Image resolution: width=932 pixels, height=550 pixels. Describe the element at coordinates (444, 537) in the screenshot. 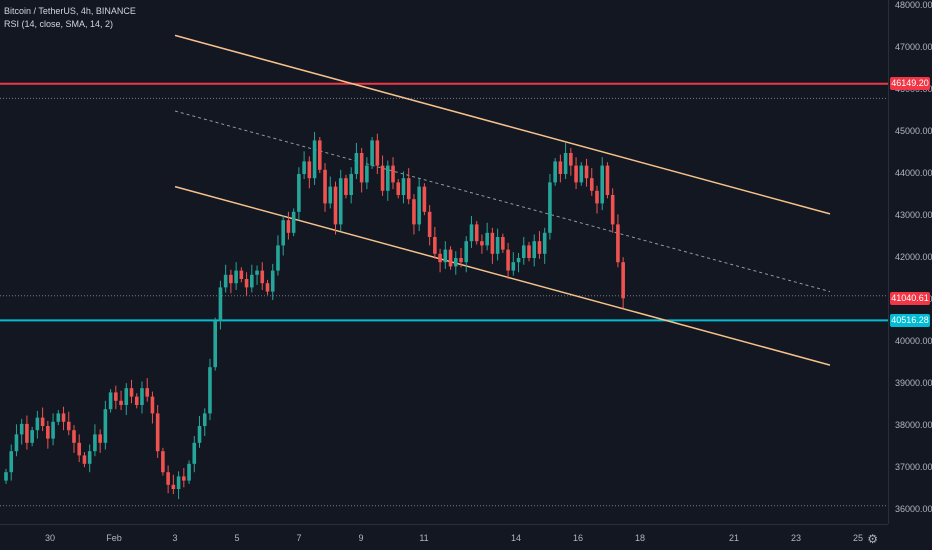

I see `time-axis: ⚙ 30 Feb 3 5 7 9 11 14 16 18 21 23 25` at that location.